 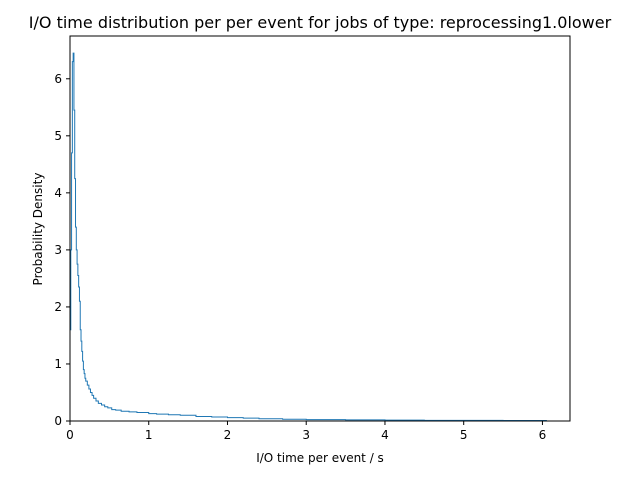 What do you see at coordinates (58, 79) in the screenshot?
I see `y-tick-label: 6` at bounding box center [58, 79].